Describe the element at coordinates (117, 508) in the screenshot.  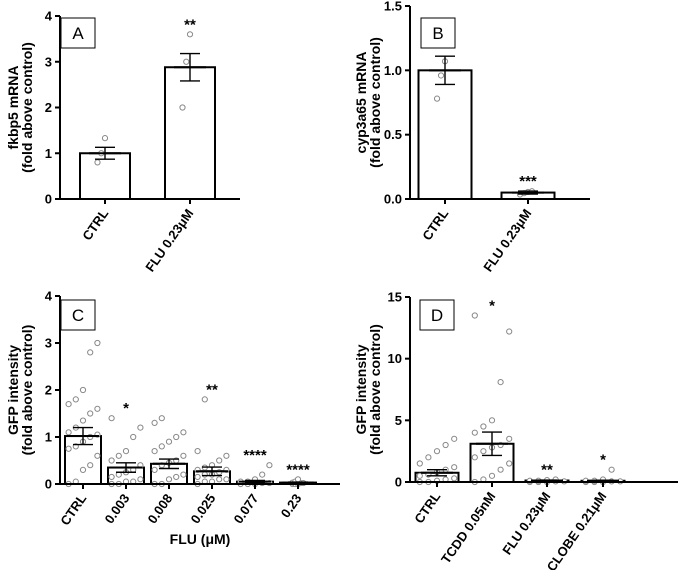
I see `x-tick-label: 0.003` at that location.